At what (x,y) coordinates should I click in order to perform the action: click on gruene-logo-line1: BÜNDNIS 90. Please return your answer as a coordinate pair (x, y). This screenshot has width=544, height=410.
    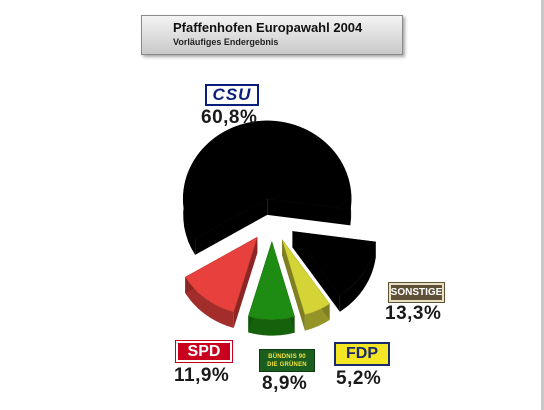
    Looking at the image, I should click on (287, 356).